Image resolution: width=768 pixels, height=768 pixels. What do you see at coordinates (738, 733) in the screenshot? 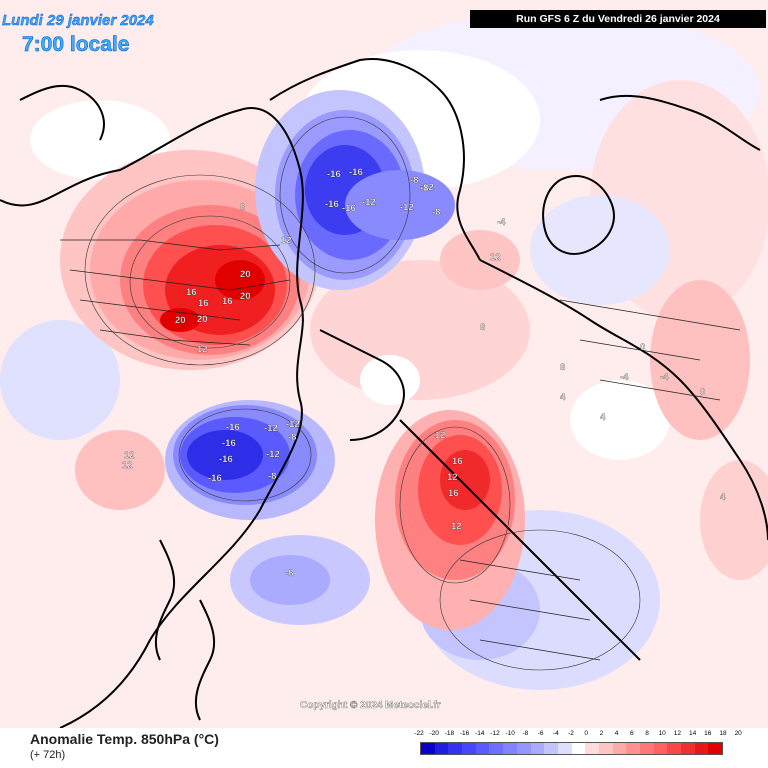
I see `colorbar-tick-label: 20` at bounding box center [738, 733].